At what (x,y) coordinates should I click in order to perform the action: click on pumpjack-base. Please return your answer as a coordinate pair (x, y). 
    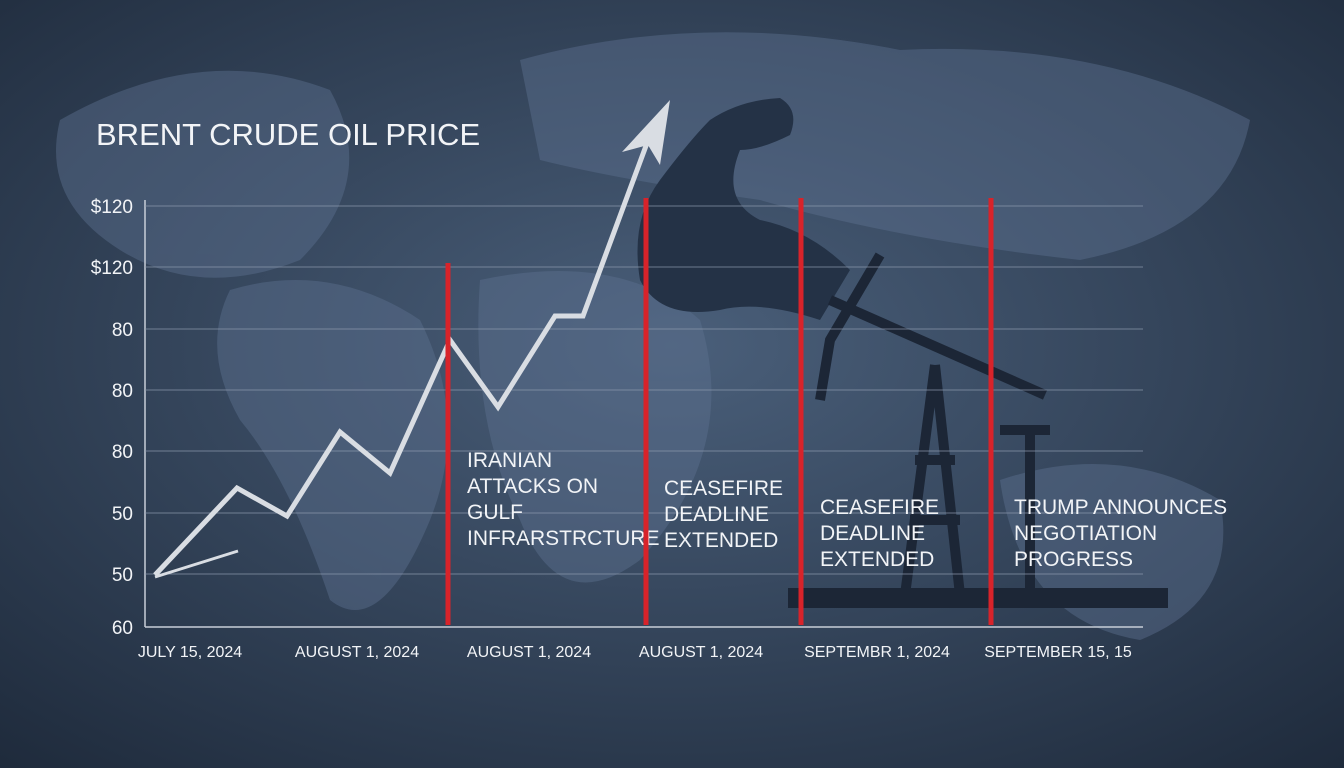
    Looking at the image, I should click on (978, 598).